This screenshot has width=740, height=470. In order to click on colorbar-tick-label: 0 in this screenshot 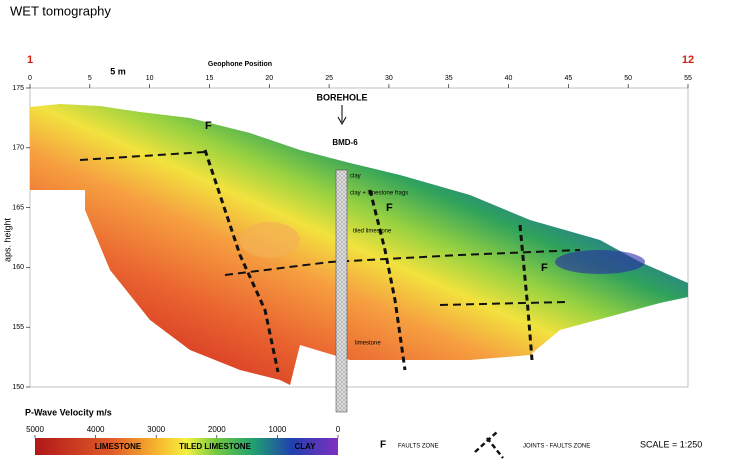, I will do `click(338, 429)`.